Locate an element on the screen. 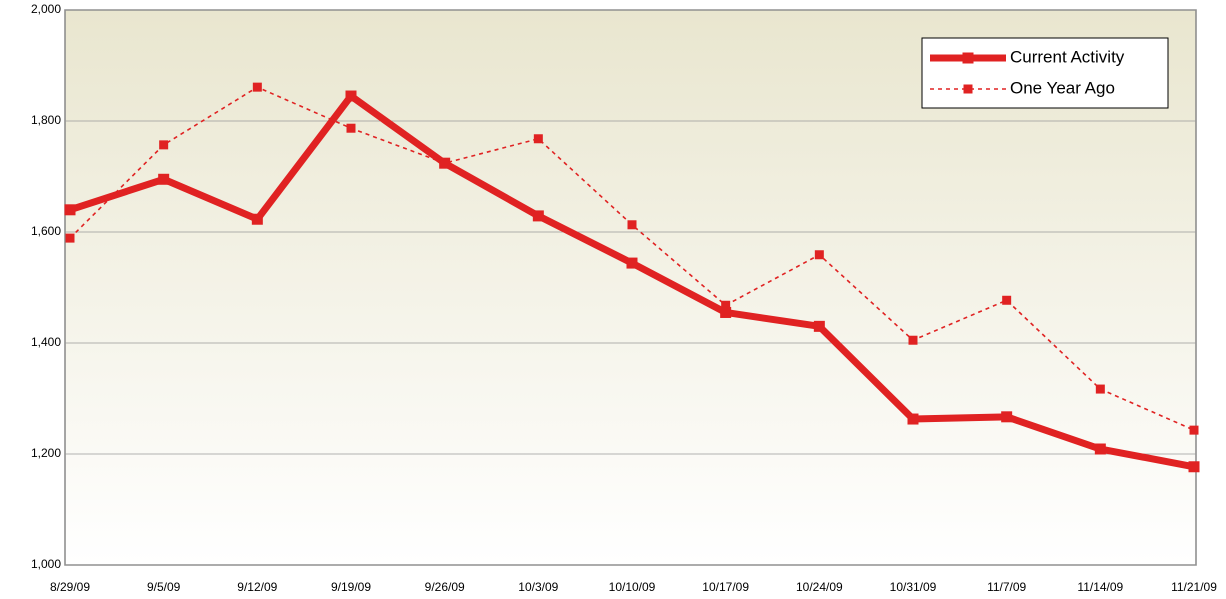  x-tick-label: 9/26/09 is located at coordinates (445, 587).